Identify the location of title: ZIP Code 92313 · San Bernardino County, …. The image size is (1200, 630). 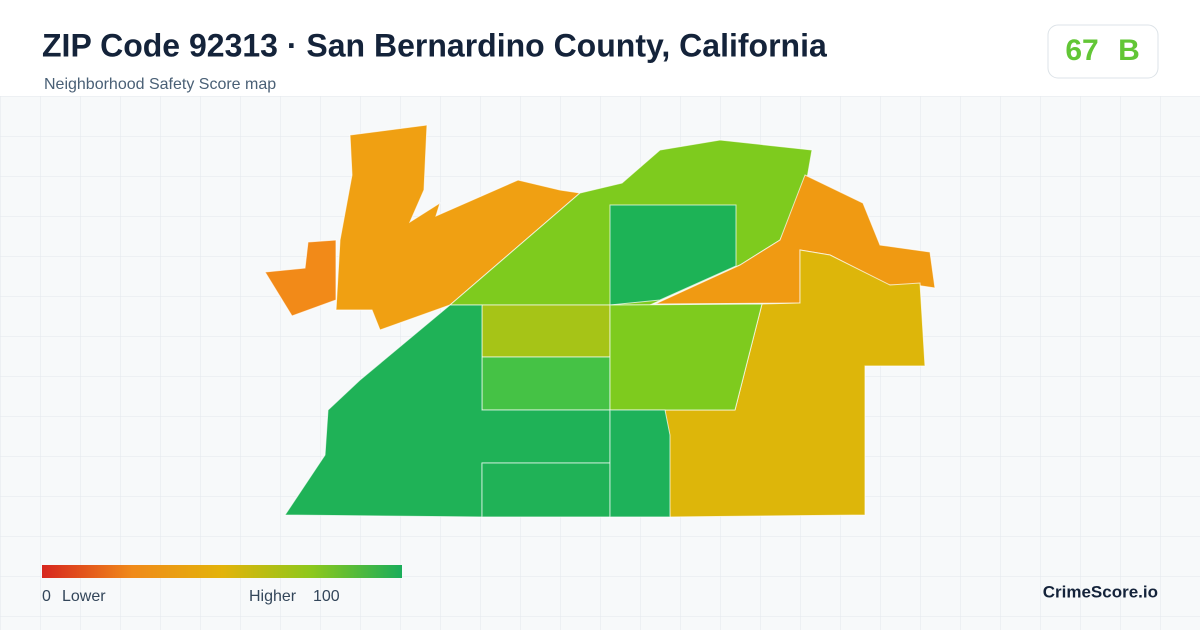
(434, 45).